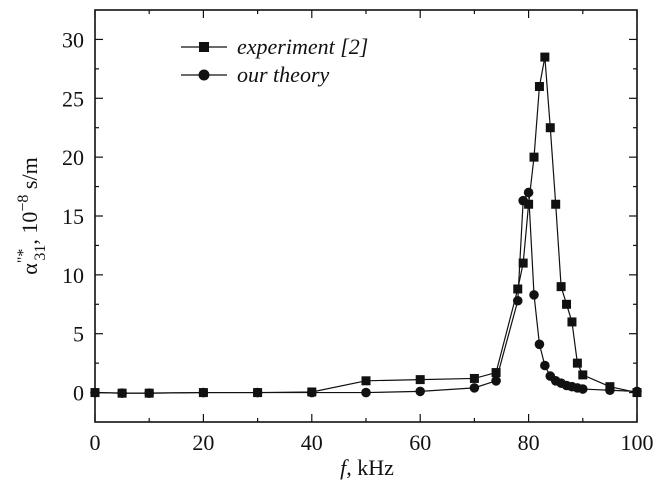  Describe the element at coordinates (73, 216) in the screenshot. I see `y-tick-label: 15` at that location.